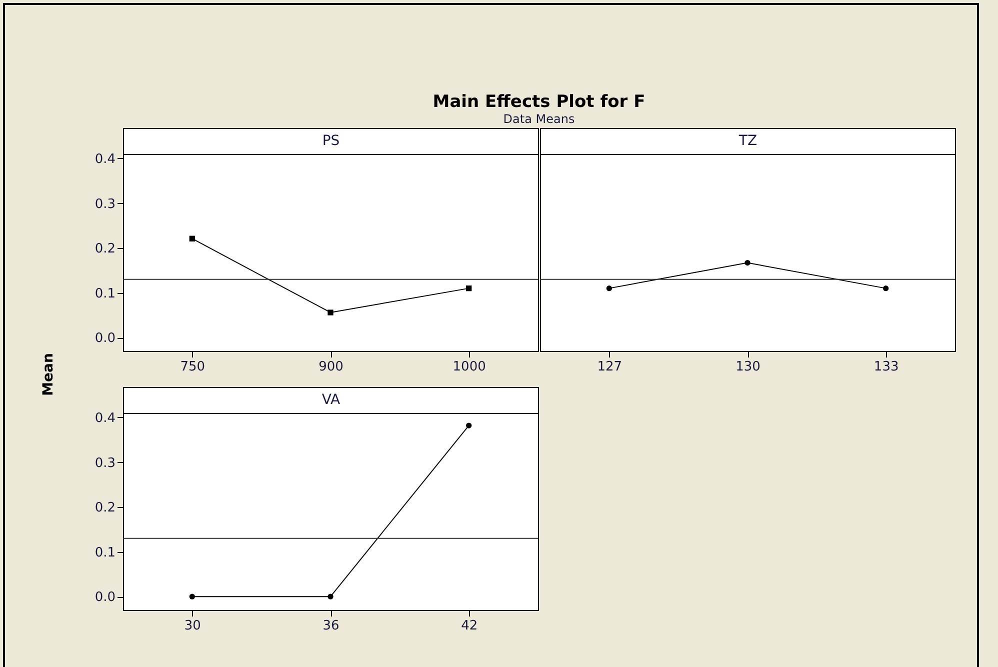 The height and width of the screenshot is (667, 998). Describe the element at coordinates (609, 367) in the screenshot. I see `x-tick-label: 127` at that location.